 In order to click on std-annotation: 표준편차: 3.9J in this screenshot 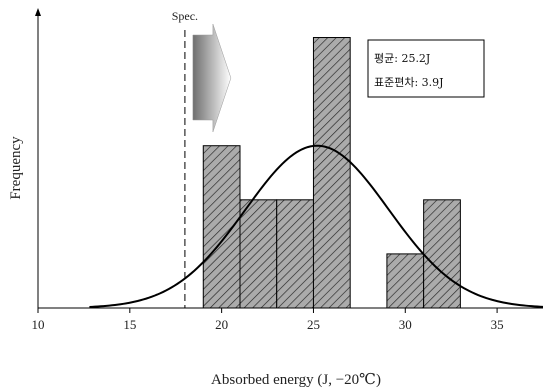, I will do `click(409, 82)`.